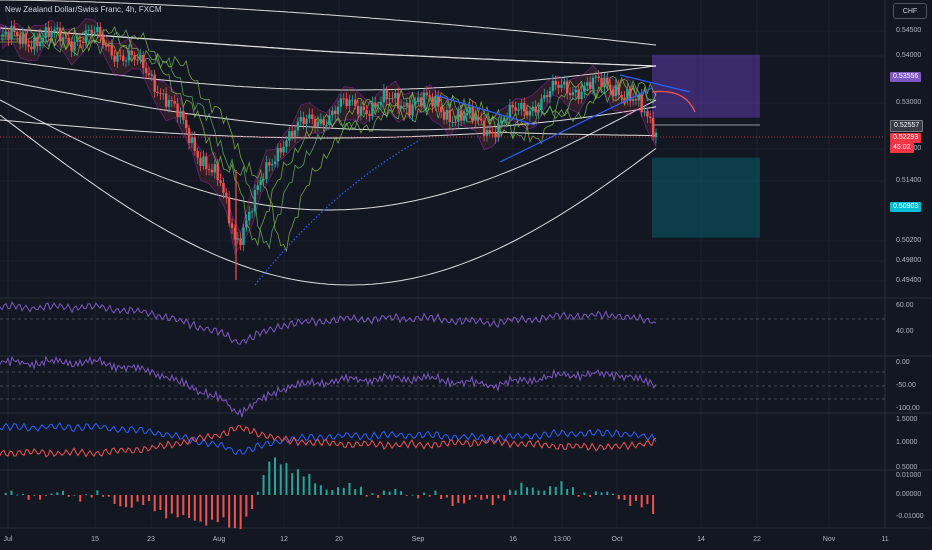 Image resolution: width=932 pixels, height=550 pixels. I want to click on time-tick: 13:00, so click(562, 539).